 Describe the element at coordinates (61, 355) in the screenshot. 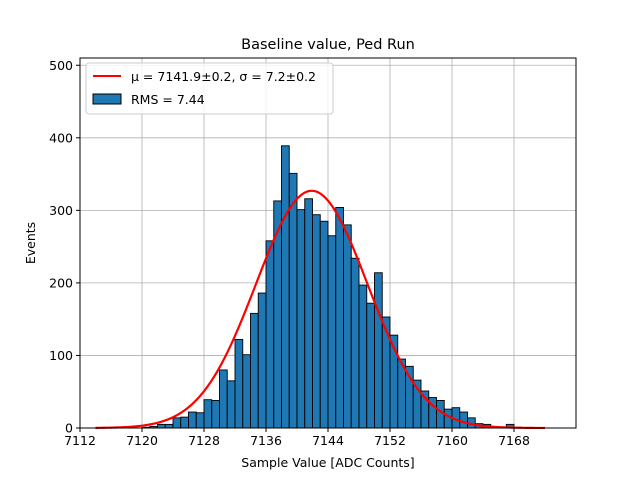

I see `y-tick-label: 100` at that location.